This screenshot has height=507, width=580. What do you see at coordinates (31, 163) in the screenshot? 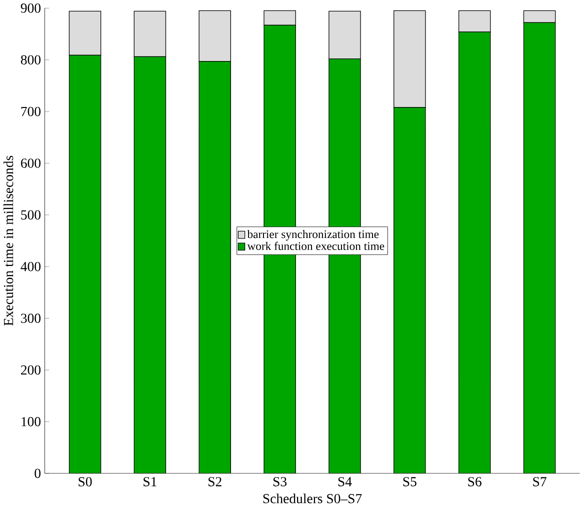
I see `y-tick-label: 600` at bounding box center [31, 163].